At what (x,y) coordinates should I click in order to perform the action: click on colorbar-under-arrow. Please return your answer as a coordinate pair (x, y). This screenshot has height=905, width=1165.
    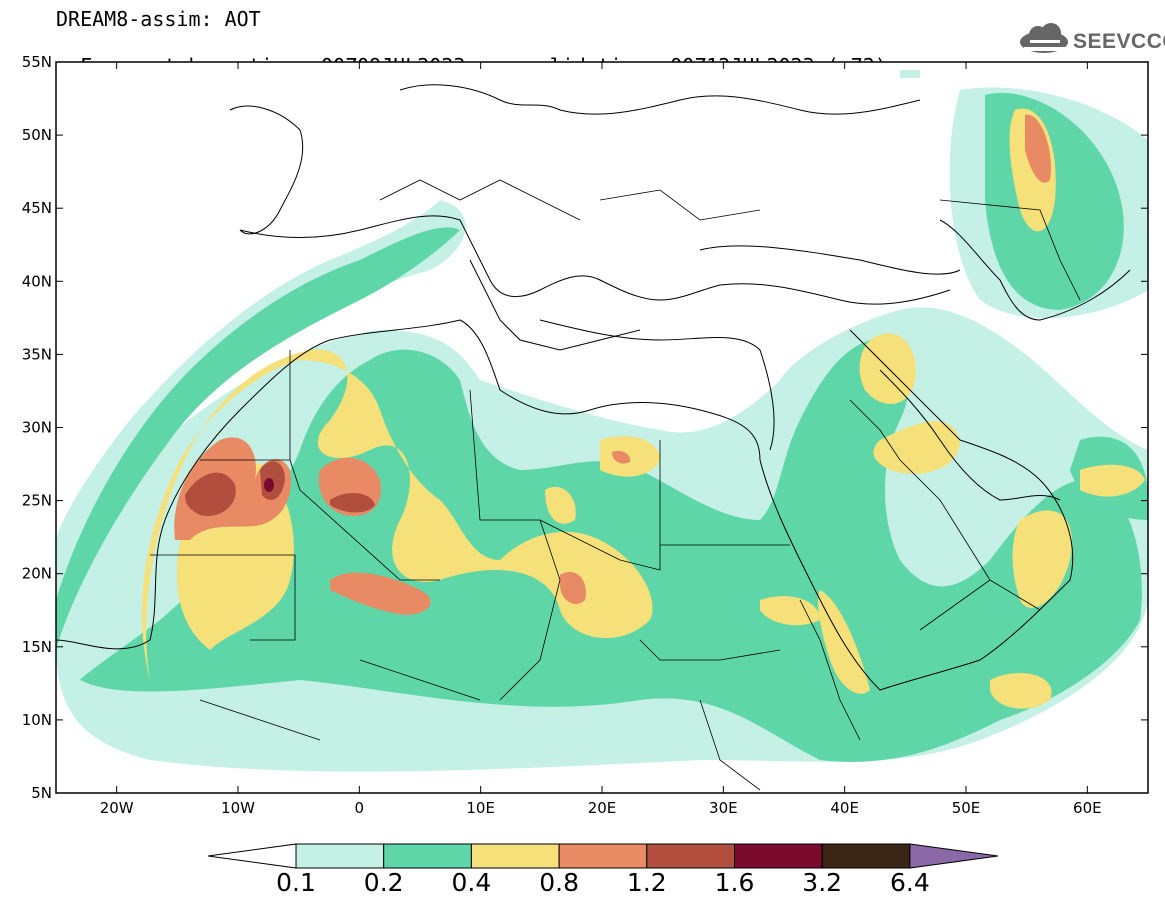
    Looking at the image, I should click on (252, 856).